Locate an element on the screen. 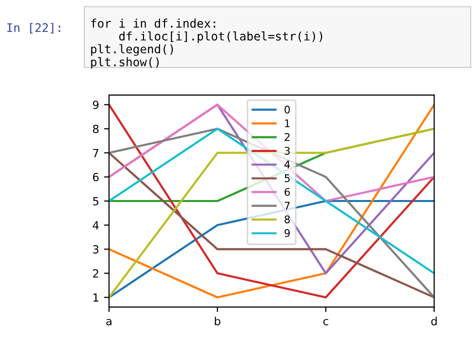 This screenshot has height=337, width=474. text: for i in df.index: df.iloc[i].plot(label=str(i)) plt.legend() plt.show() is located at coordinates (206, 43).